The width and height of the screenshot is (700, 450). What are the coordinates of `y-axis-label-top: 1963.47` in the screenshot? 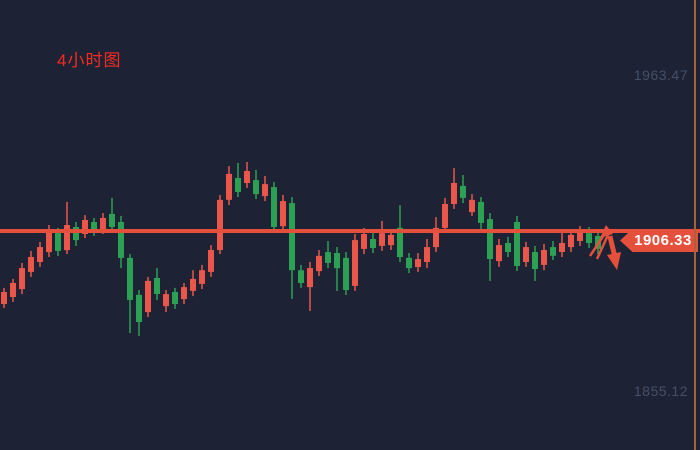 It's located at (660, 75).